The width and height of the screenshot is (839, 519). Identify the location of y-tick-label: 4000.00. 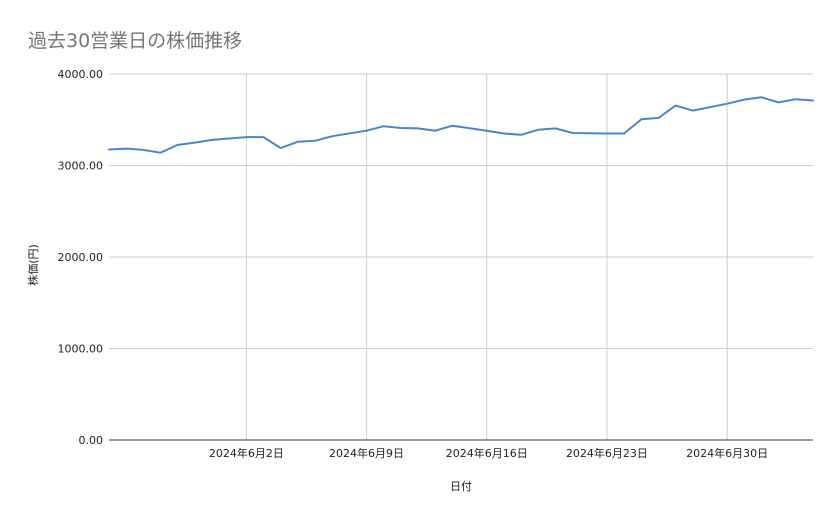
(81, 74).